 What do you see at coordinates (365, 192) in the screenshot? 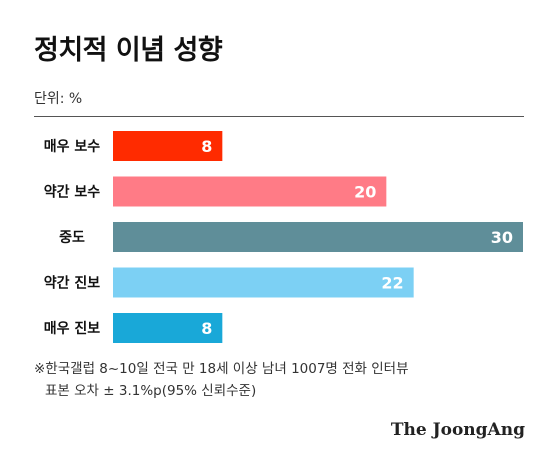
I see `bar-value-label: 20` at bounding box center [365, 192].